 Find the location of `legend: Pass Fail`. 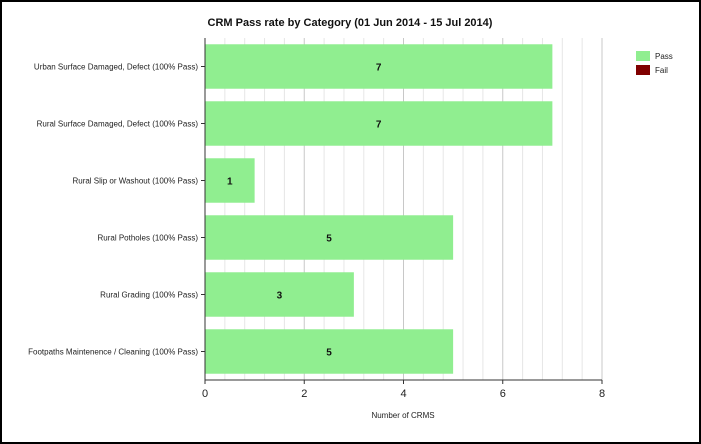

legend: Pass Fail is located at coordinates (654, 63).